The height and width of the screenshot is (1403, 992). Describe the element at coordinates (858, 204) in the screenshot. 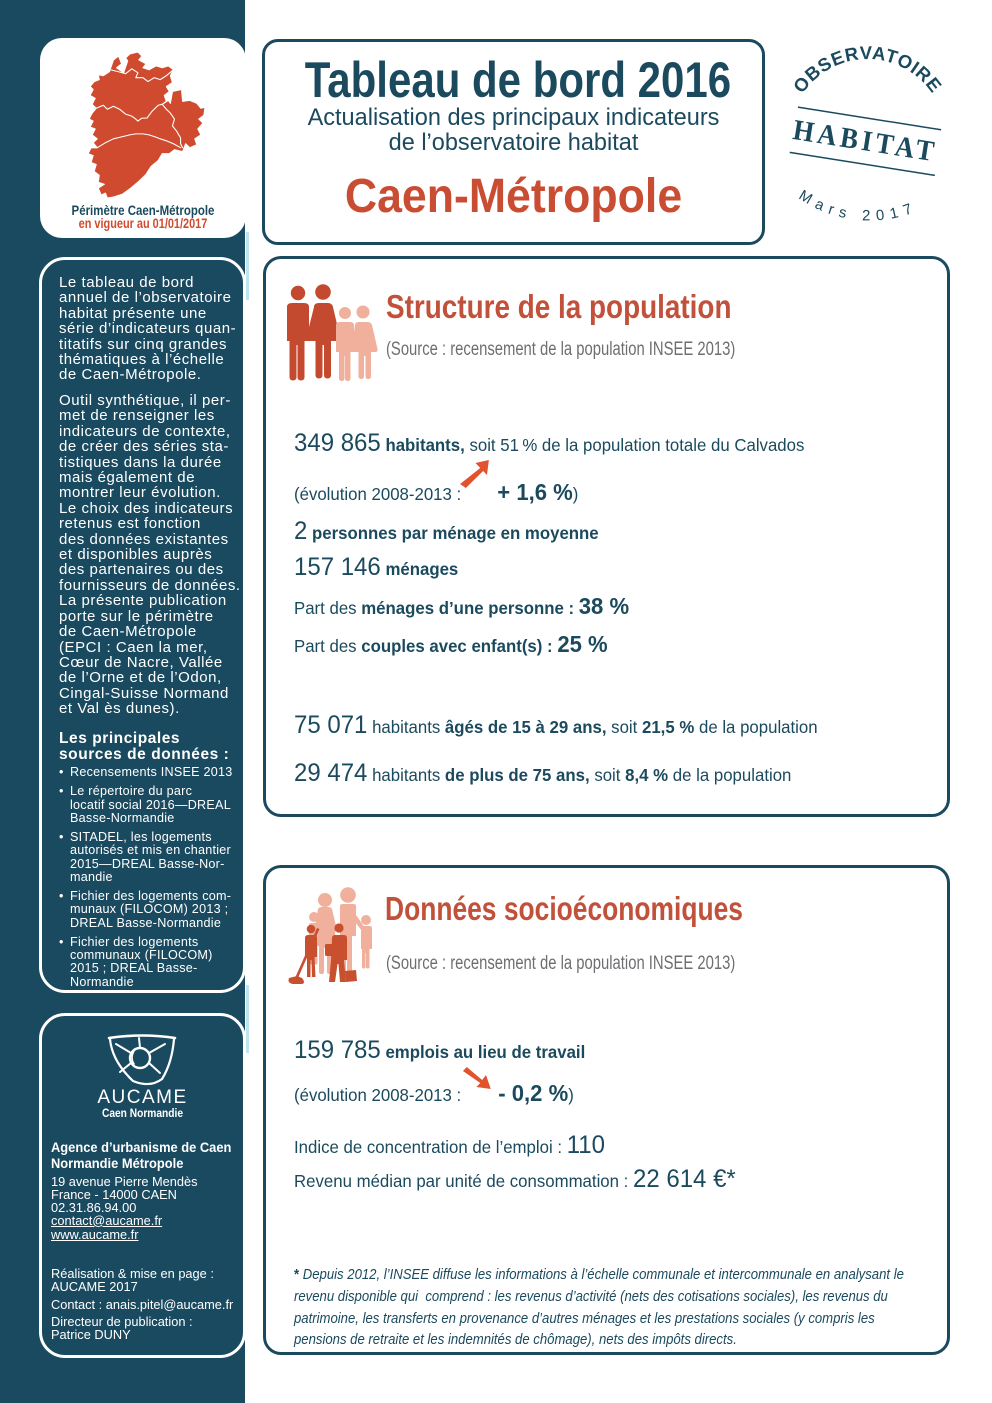

I see `svg-text: Mars 2017` at that location.